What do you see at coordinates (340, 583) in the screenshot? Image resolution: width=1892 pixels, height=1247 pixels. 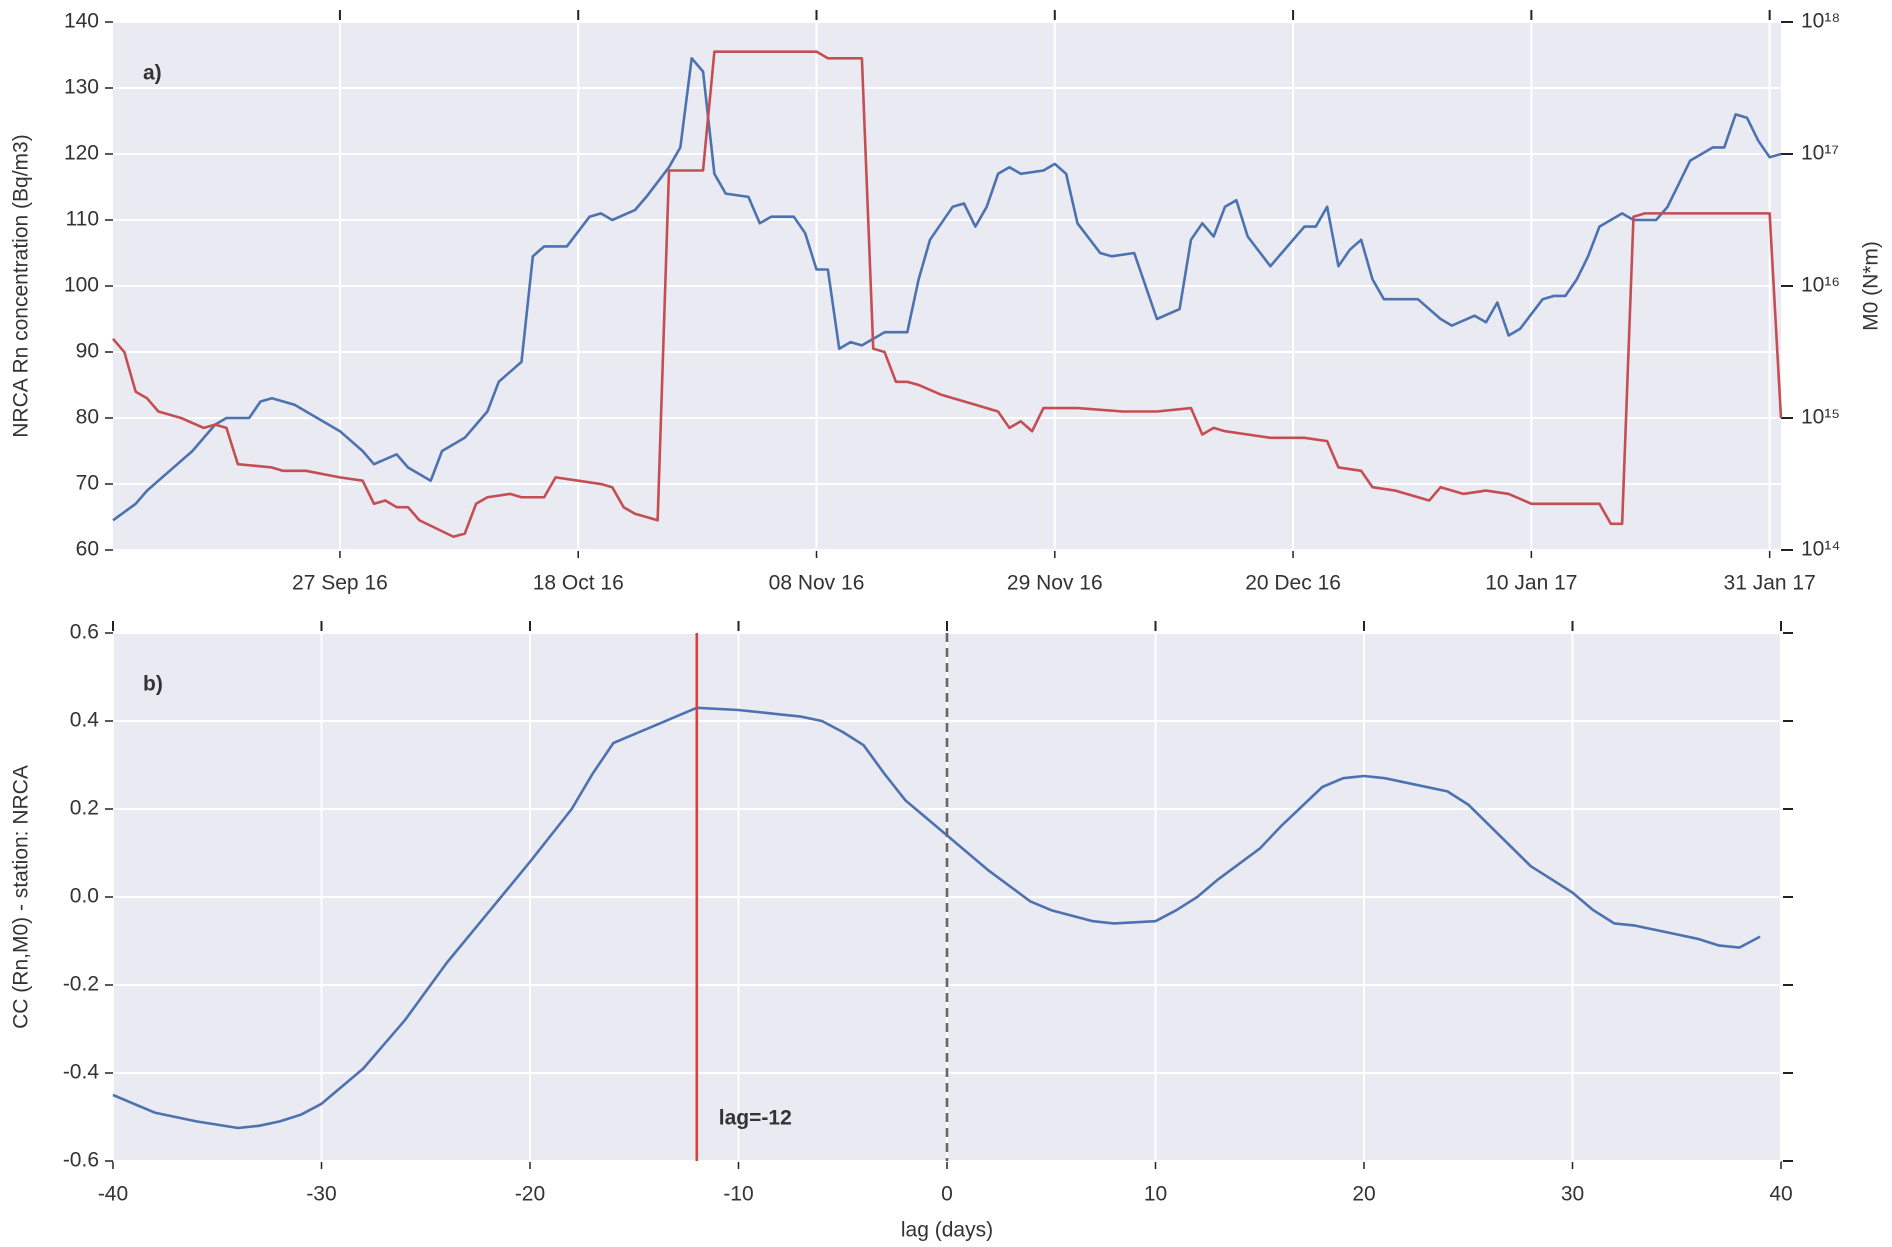 I see `x-tick-label: 27 Sep 16` at bounding box center [340, 583].